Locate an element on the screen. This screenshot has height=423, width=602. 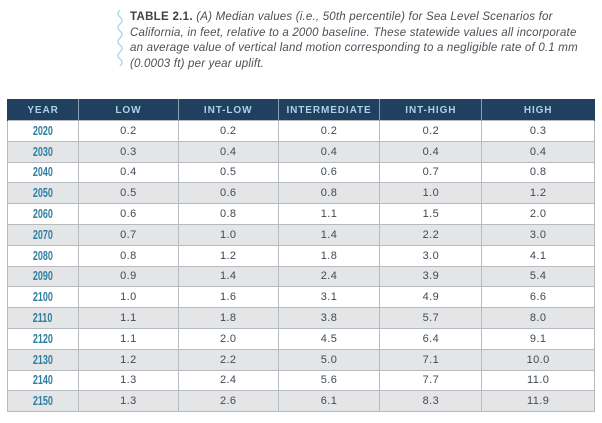
year-label: 2130 is located at coordinates (43, 359).